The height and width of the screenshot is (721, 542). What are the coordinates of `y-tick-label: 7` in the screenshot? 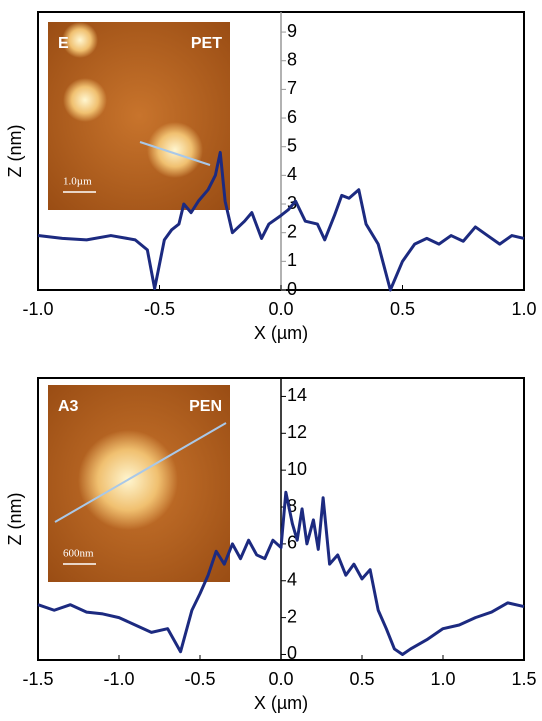 It's located at (292, 88).